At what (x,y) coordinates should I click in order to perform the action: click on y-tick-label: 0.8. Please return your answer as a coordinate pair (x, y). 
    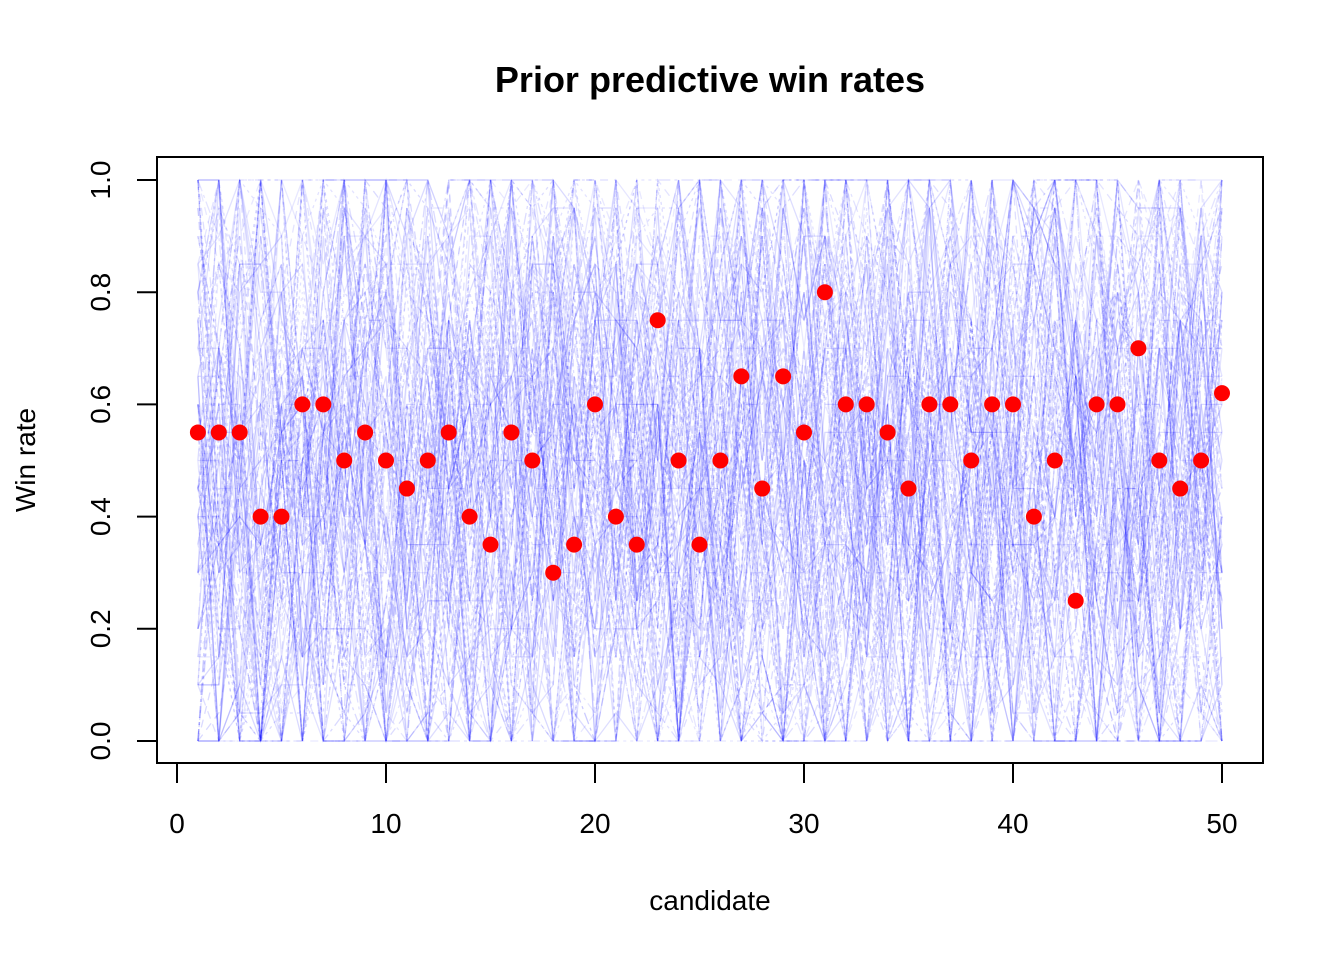
    Looking at the image, I should click on (100, 292).